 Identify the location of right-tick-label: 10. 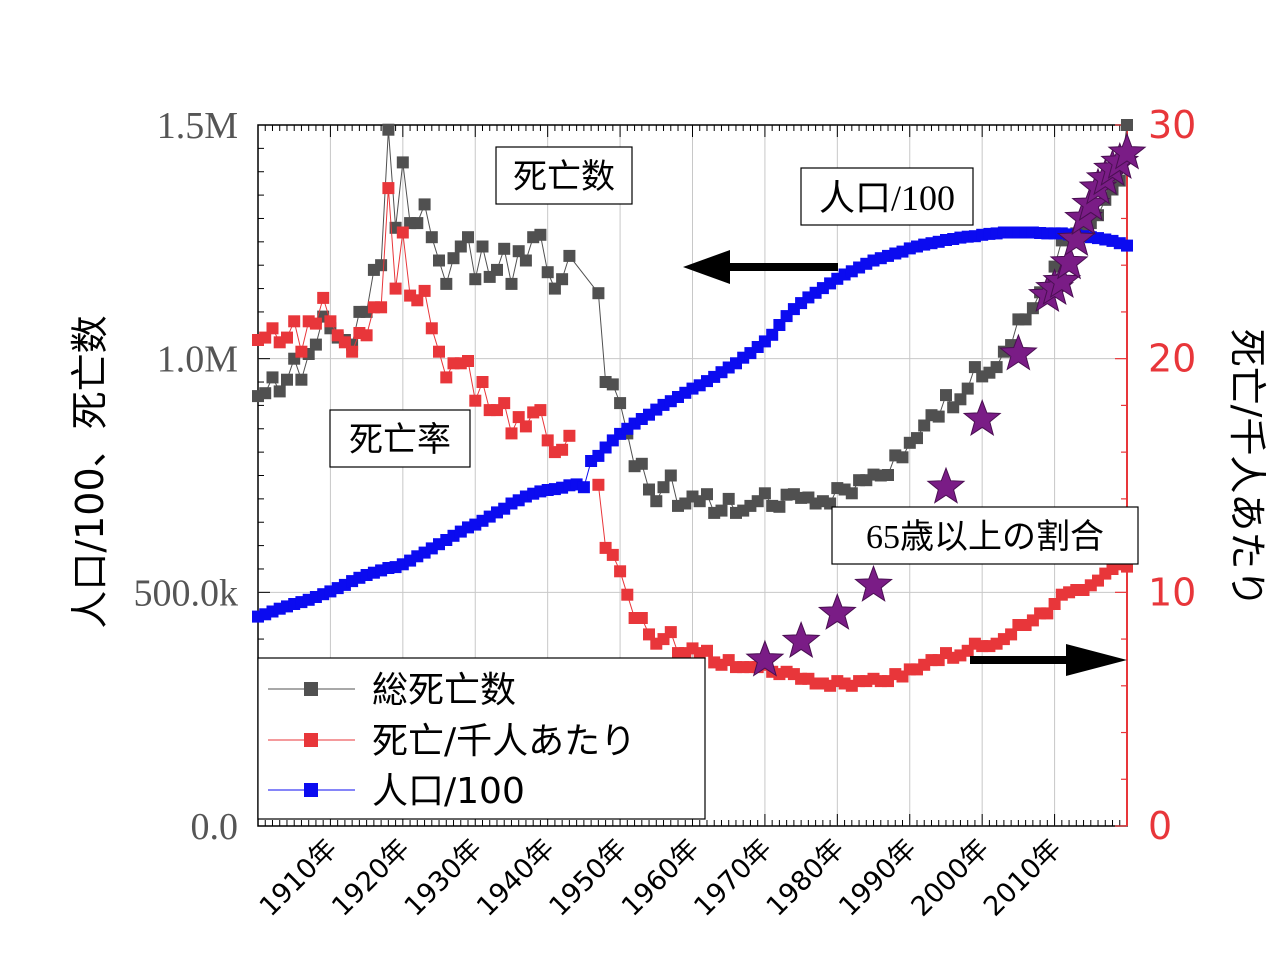
(1172, 592).